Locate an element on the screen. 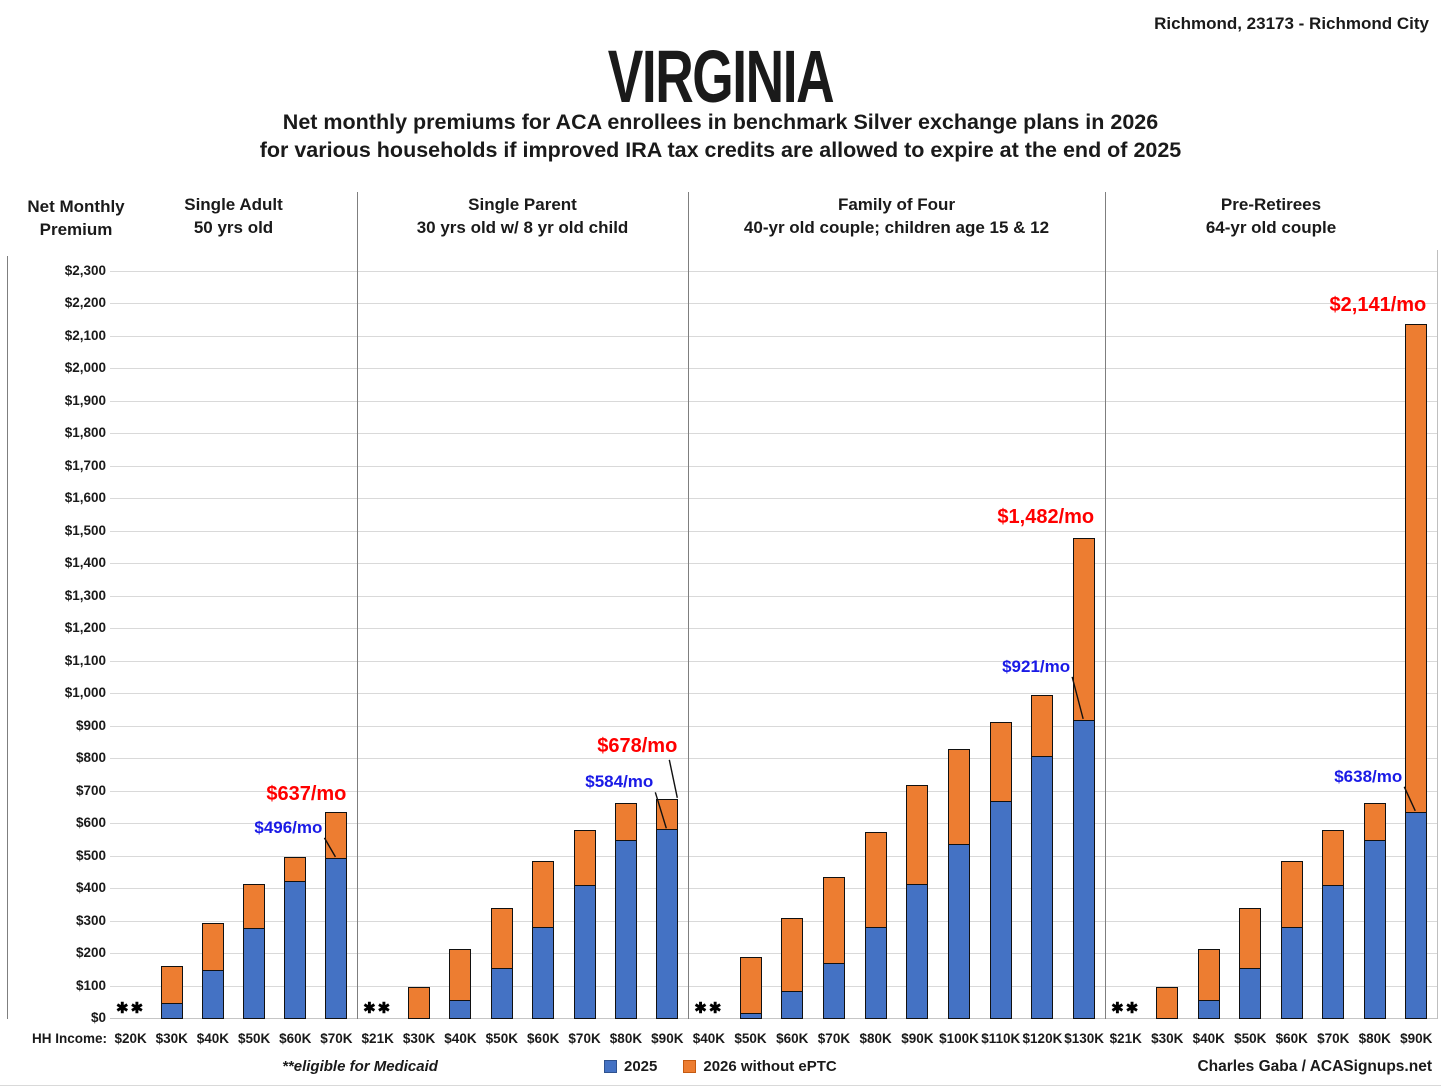 This screenshot has width=1441, height=1090. group-header: Single Adult 50 yrs old is located at coordinates (233, 217).